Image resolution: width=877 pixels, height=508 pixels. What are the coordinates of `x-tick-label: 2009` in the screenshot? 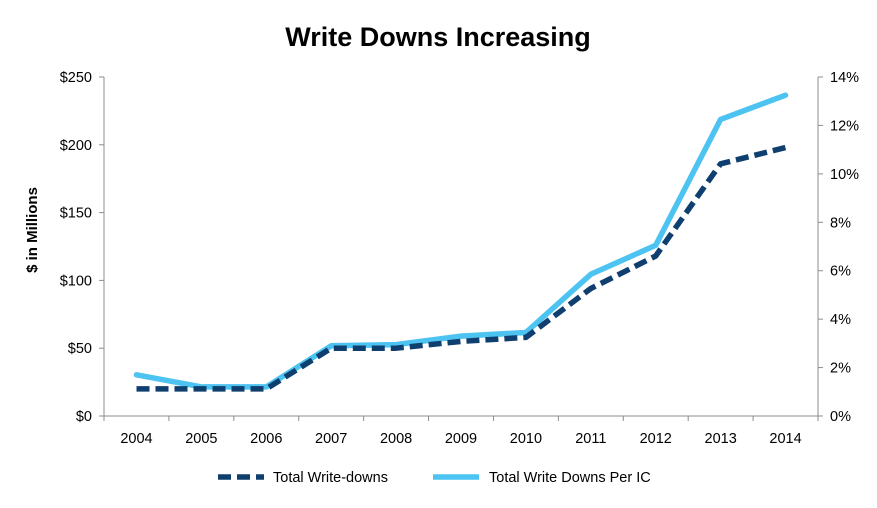 It's located at (461, 439).